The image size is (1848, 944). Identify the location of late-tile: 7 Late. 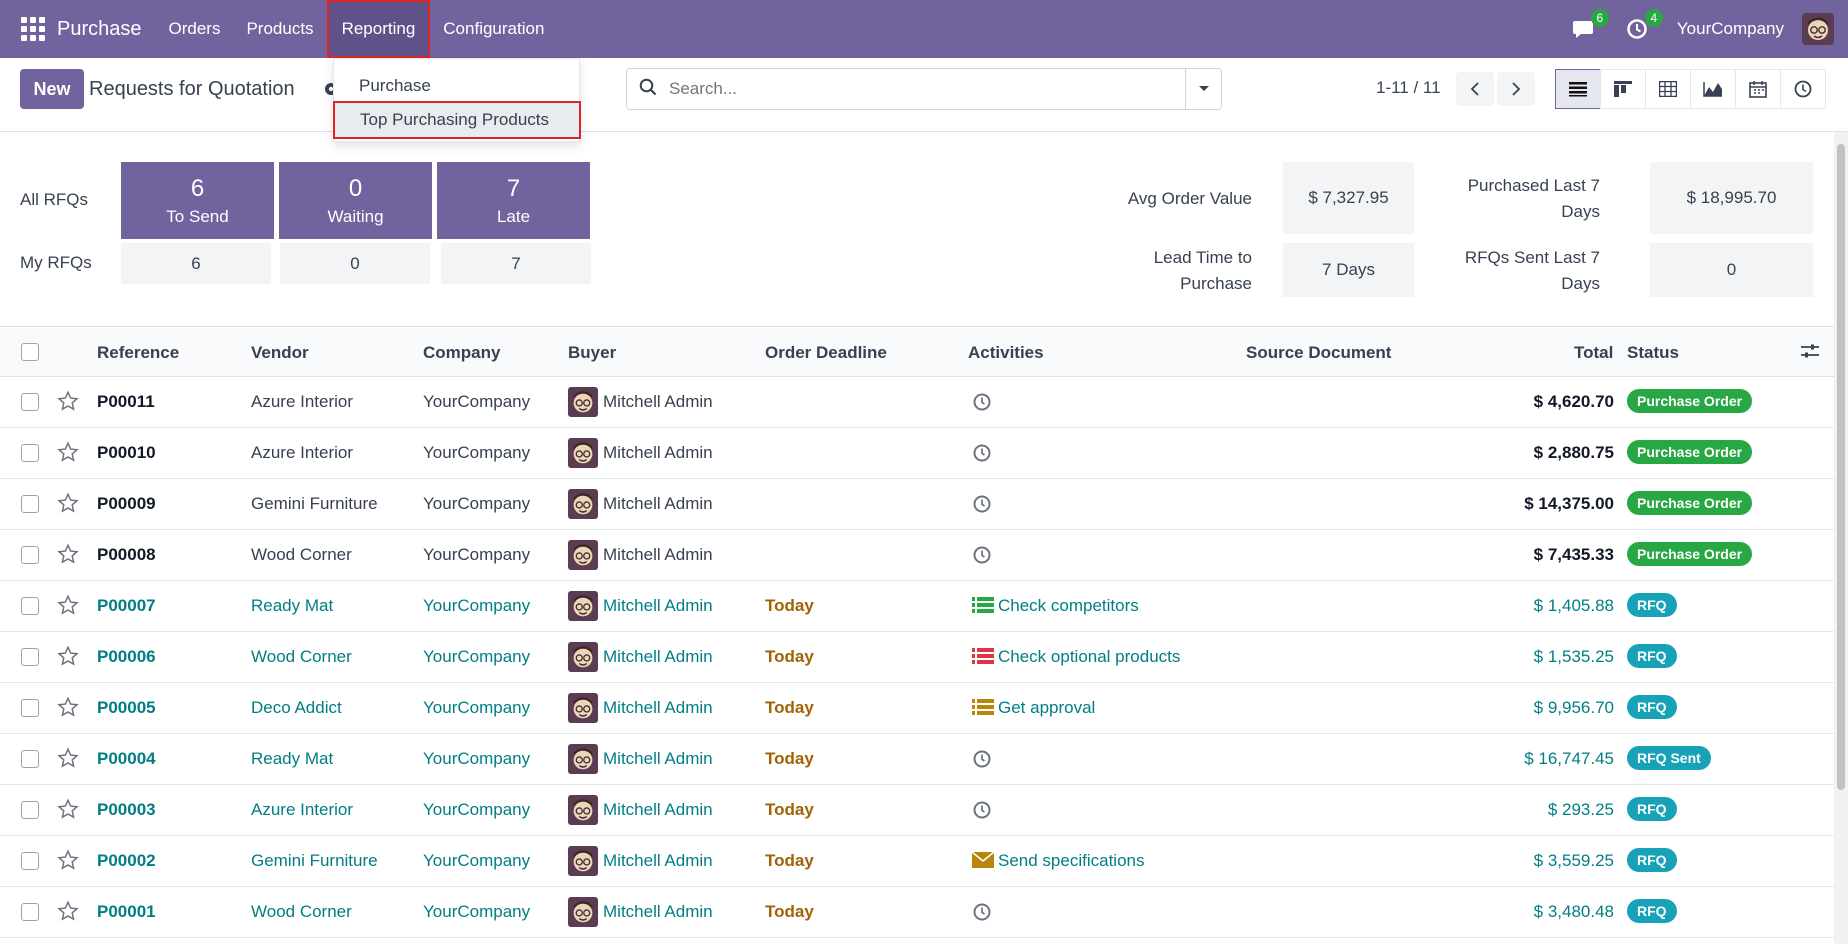
(513, 200).